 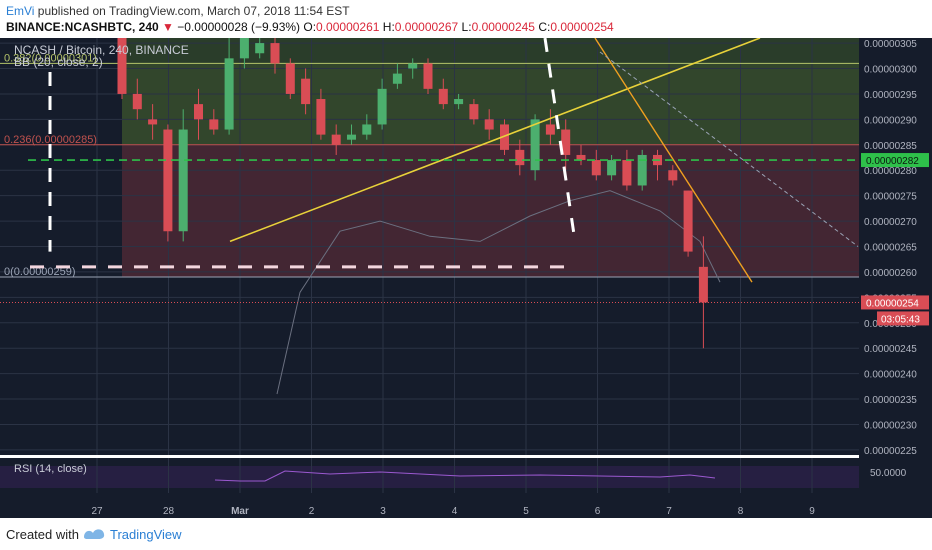 What do you see at coordinates (890, 120) in the screenshot?
I see `price-tick-label: 0.00000290` at bounding box center [890, 120].